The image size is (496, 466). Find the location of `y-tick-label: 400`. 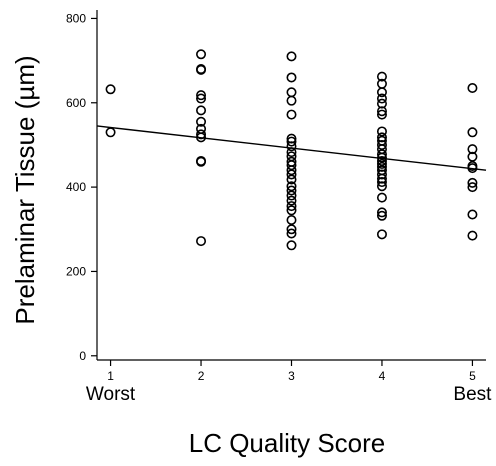

y-tick-label: 400 is located at coordinates (76, 187).